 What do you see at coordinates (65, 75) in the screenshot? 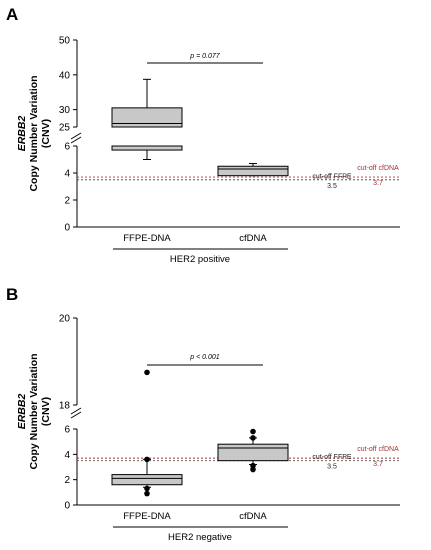
I see `y-tick-label: 40` at bounding box center [65, 75].